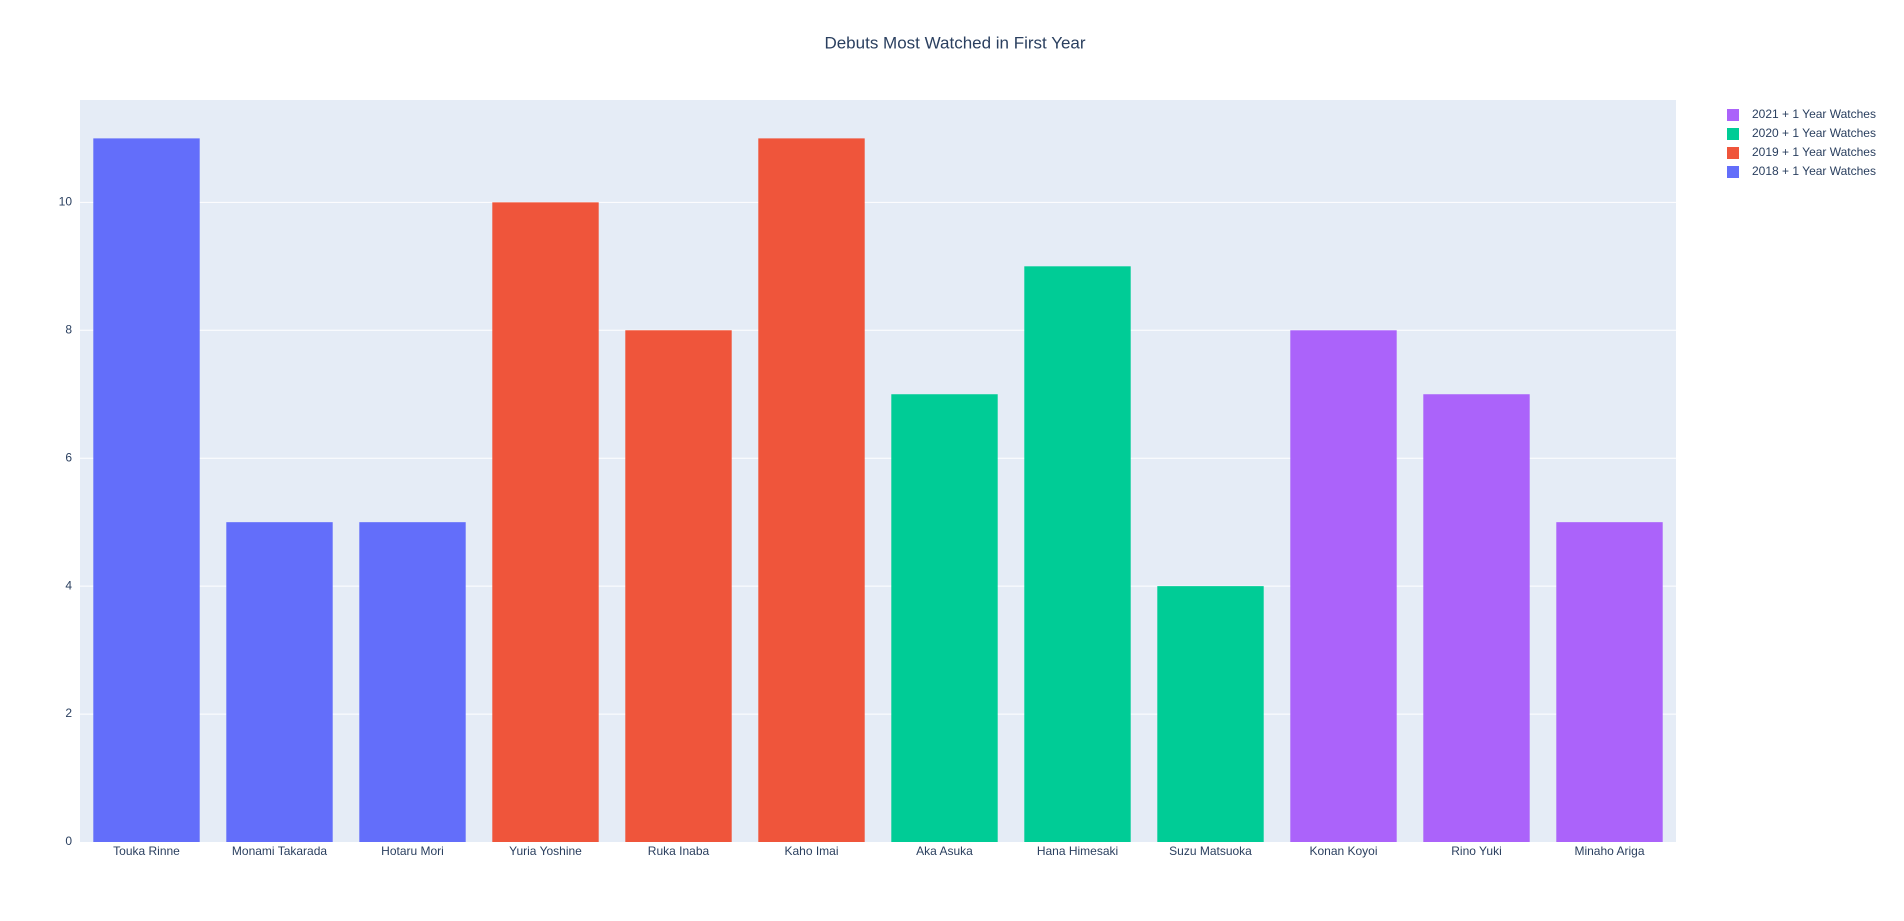 The width and height of the screenshot is (1904, 921). Describe the element at coordinates (68, 457) in the screenshot. I see `y-tick-label: 6` at that location.